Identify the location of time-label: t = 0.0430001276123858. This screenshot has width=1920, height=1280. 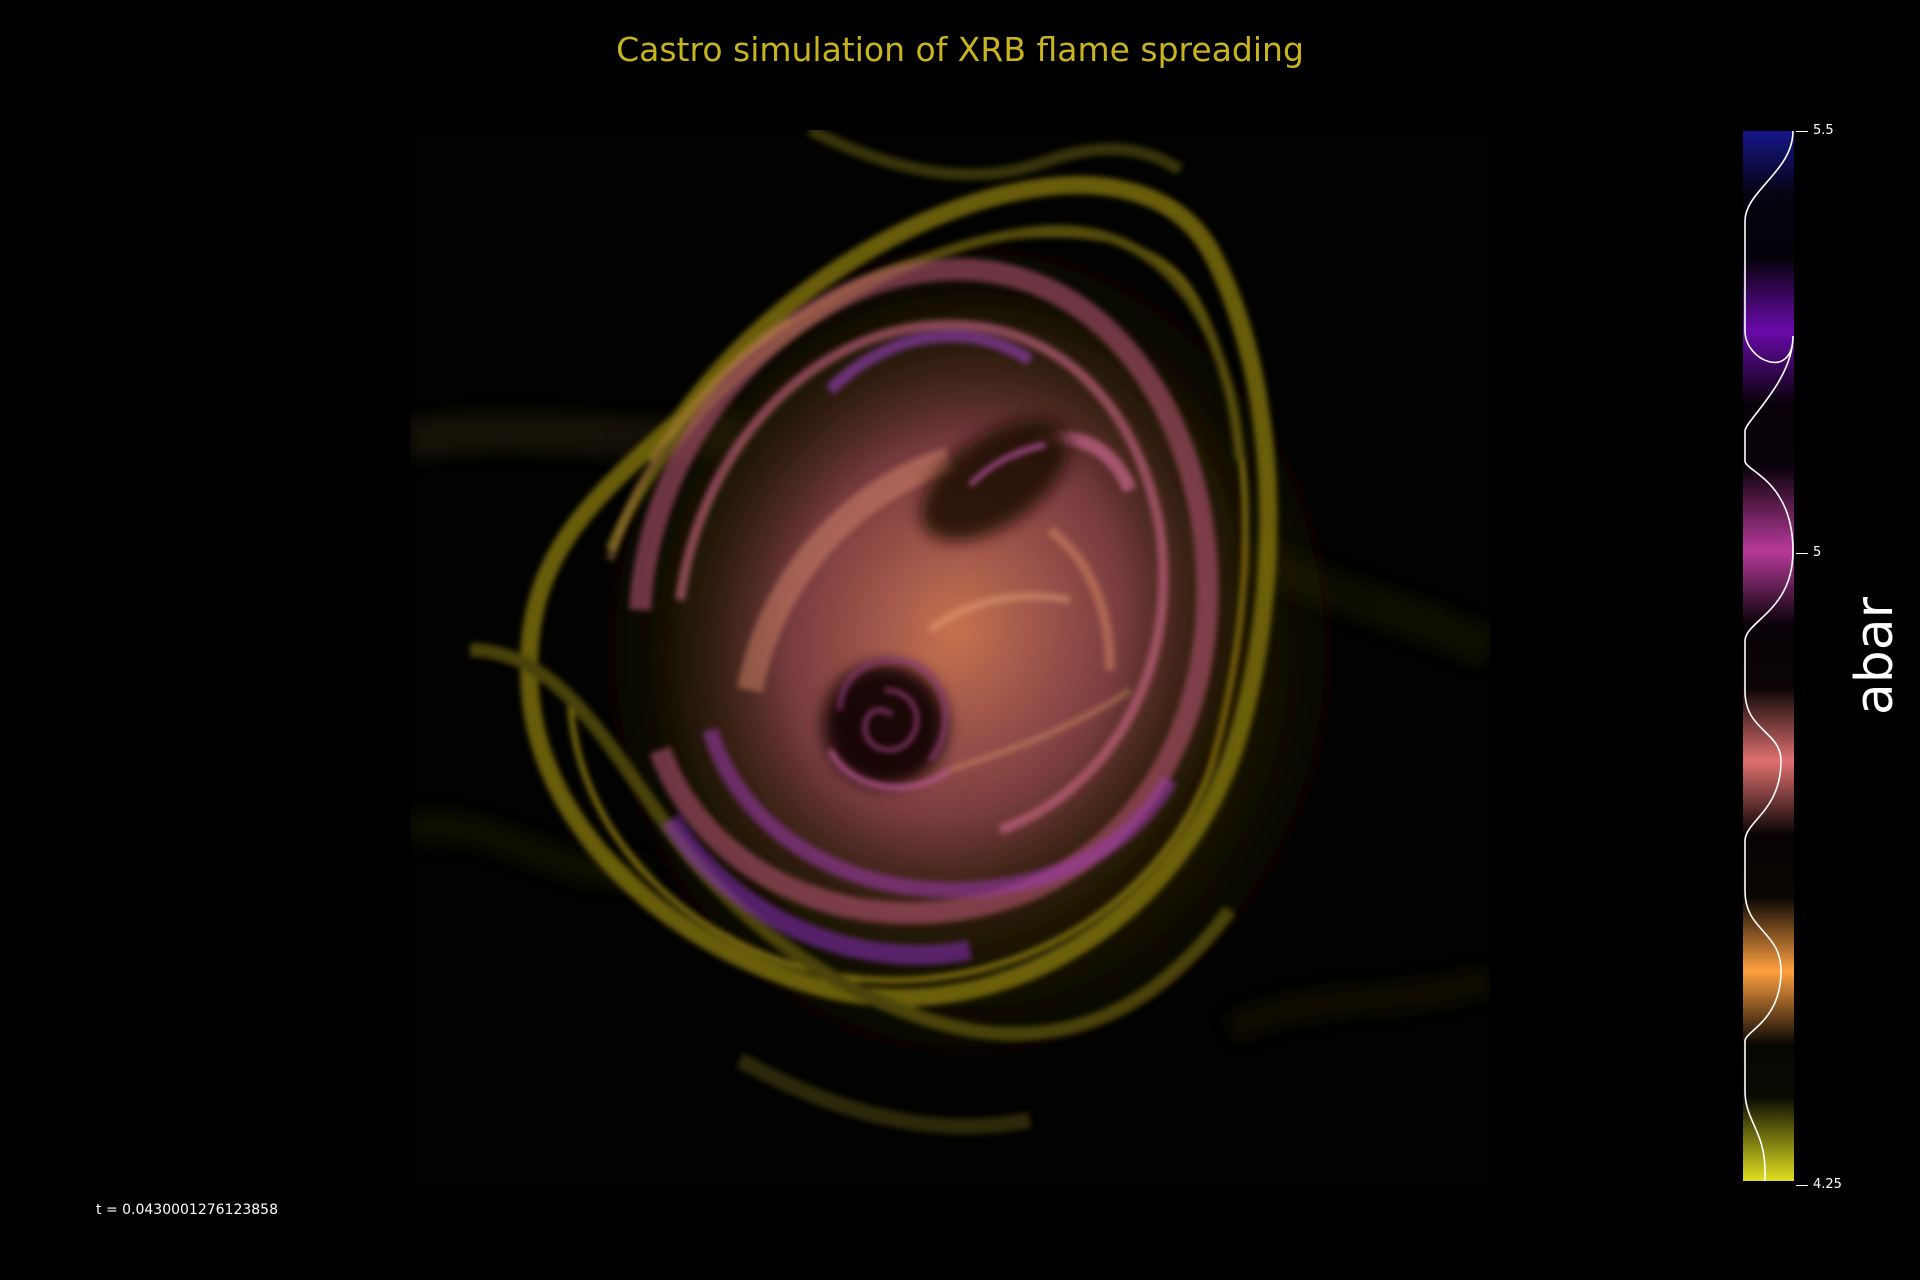
(187, 1210).